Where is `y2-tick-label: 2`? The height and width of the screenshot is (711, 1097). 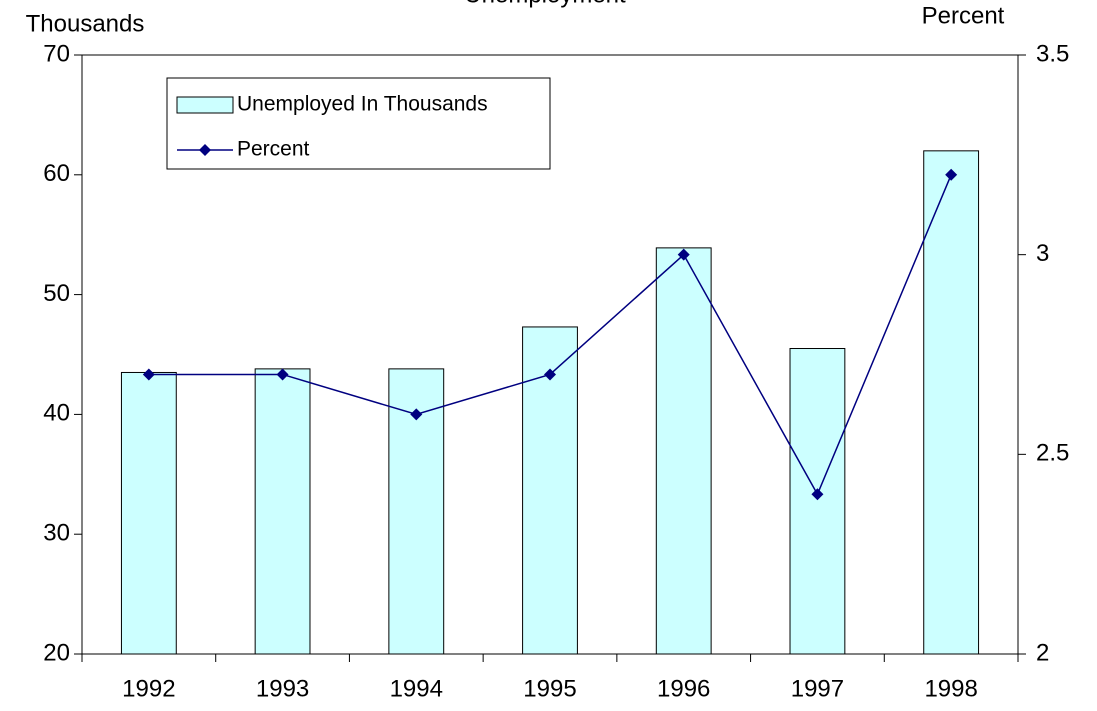 y2-tick-label: 2 is located at coordinates (1042, 652).